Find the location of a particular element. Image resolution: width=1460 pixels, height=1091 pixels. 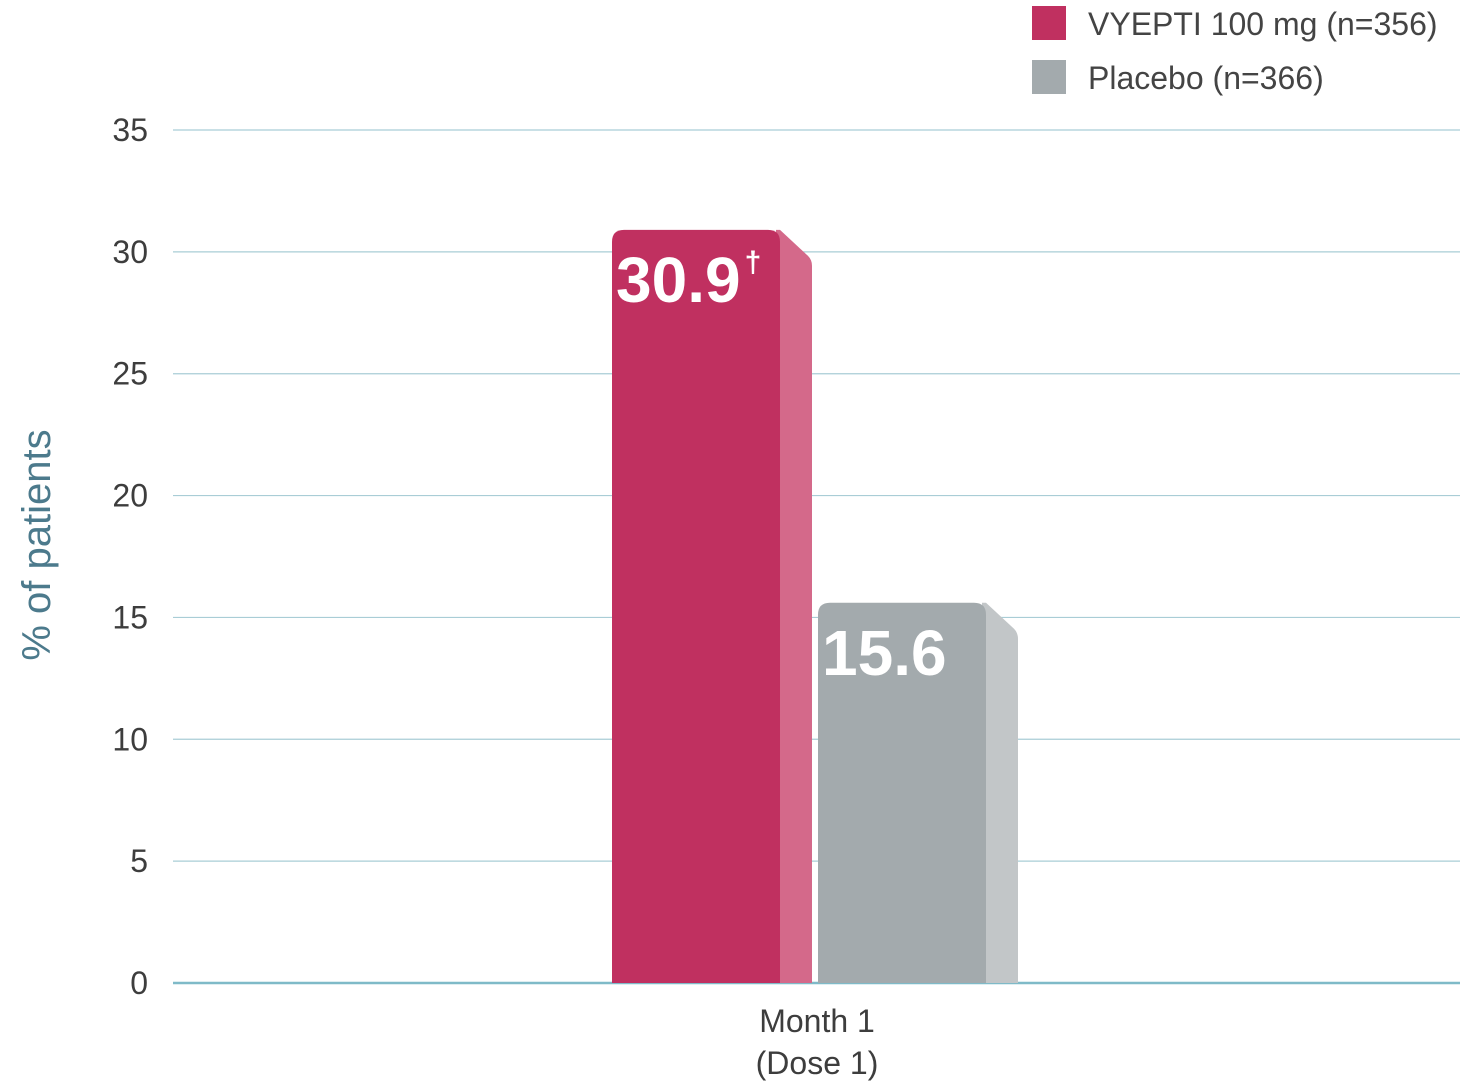

x-axis-categories: Month 1 (Dose 1) is located at coordinates (817, 1042).